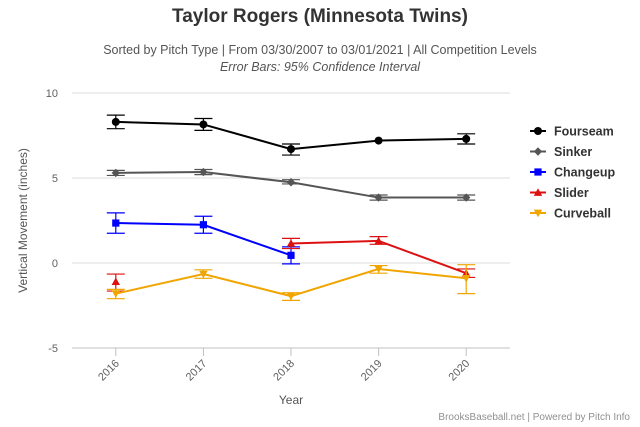 The width and height of the screenshot is (640, 427). Describe the element at coordinates (584, 132) in the screenshot. I see `legend-label-fourseam: Fourseam` at that location.